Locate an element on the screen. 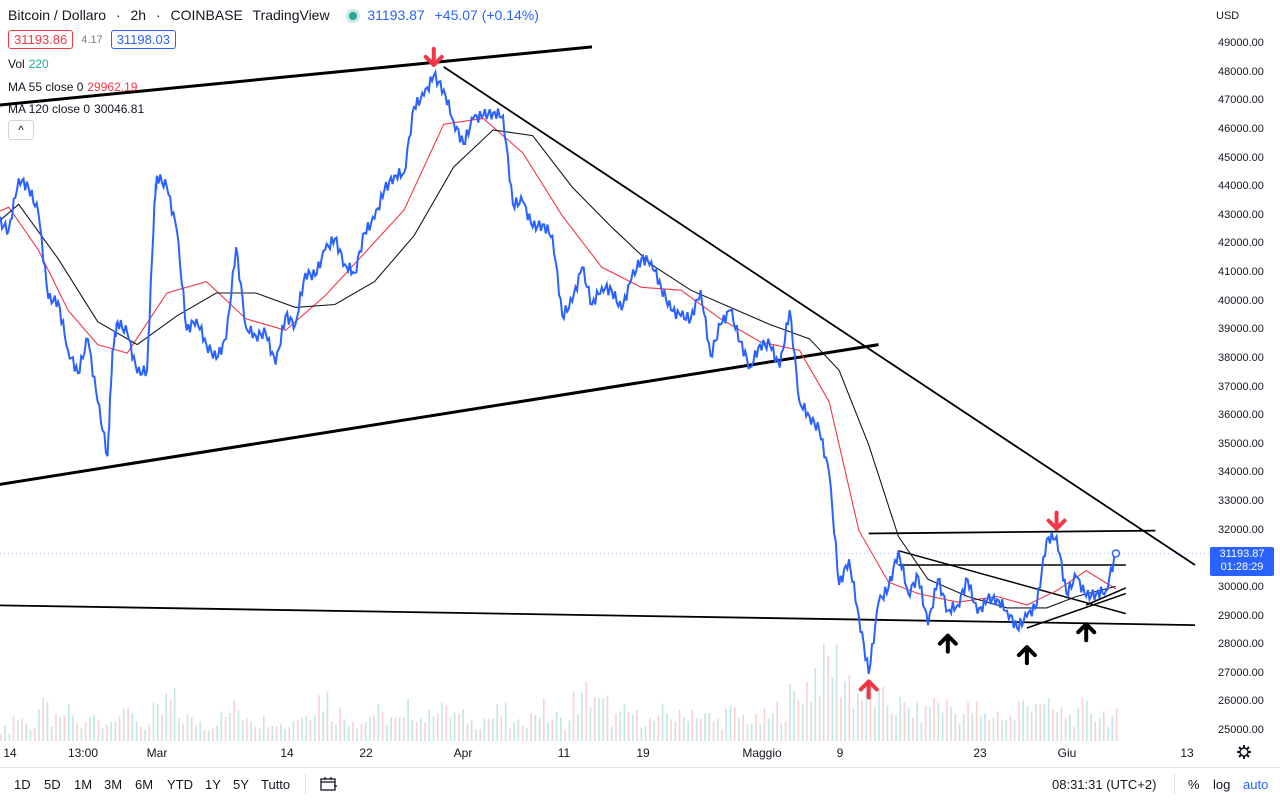 This screenshot has height=801, width=1280. ma120-indicator-legend: MA 120 close 0 30046.81 is located at coordinates (76, 109).